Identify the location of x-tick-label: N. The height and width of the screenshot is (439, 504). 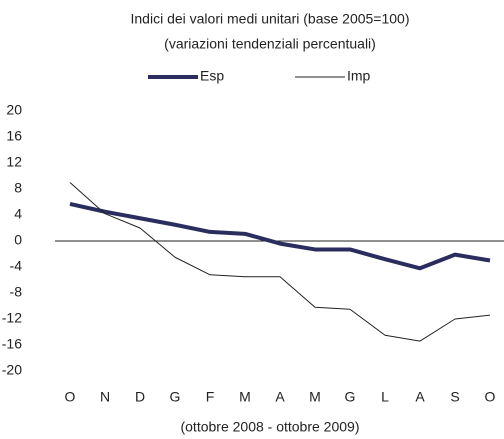
(105, 397).